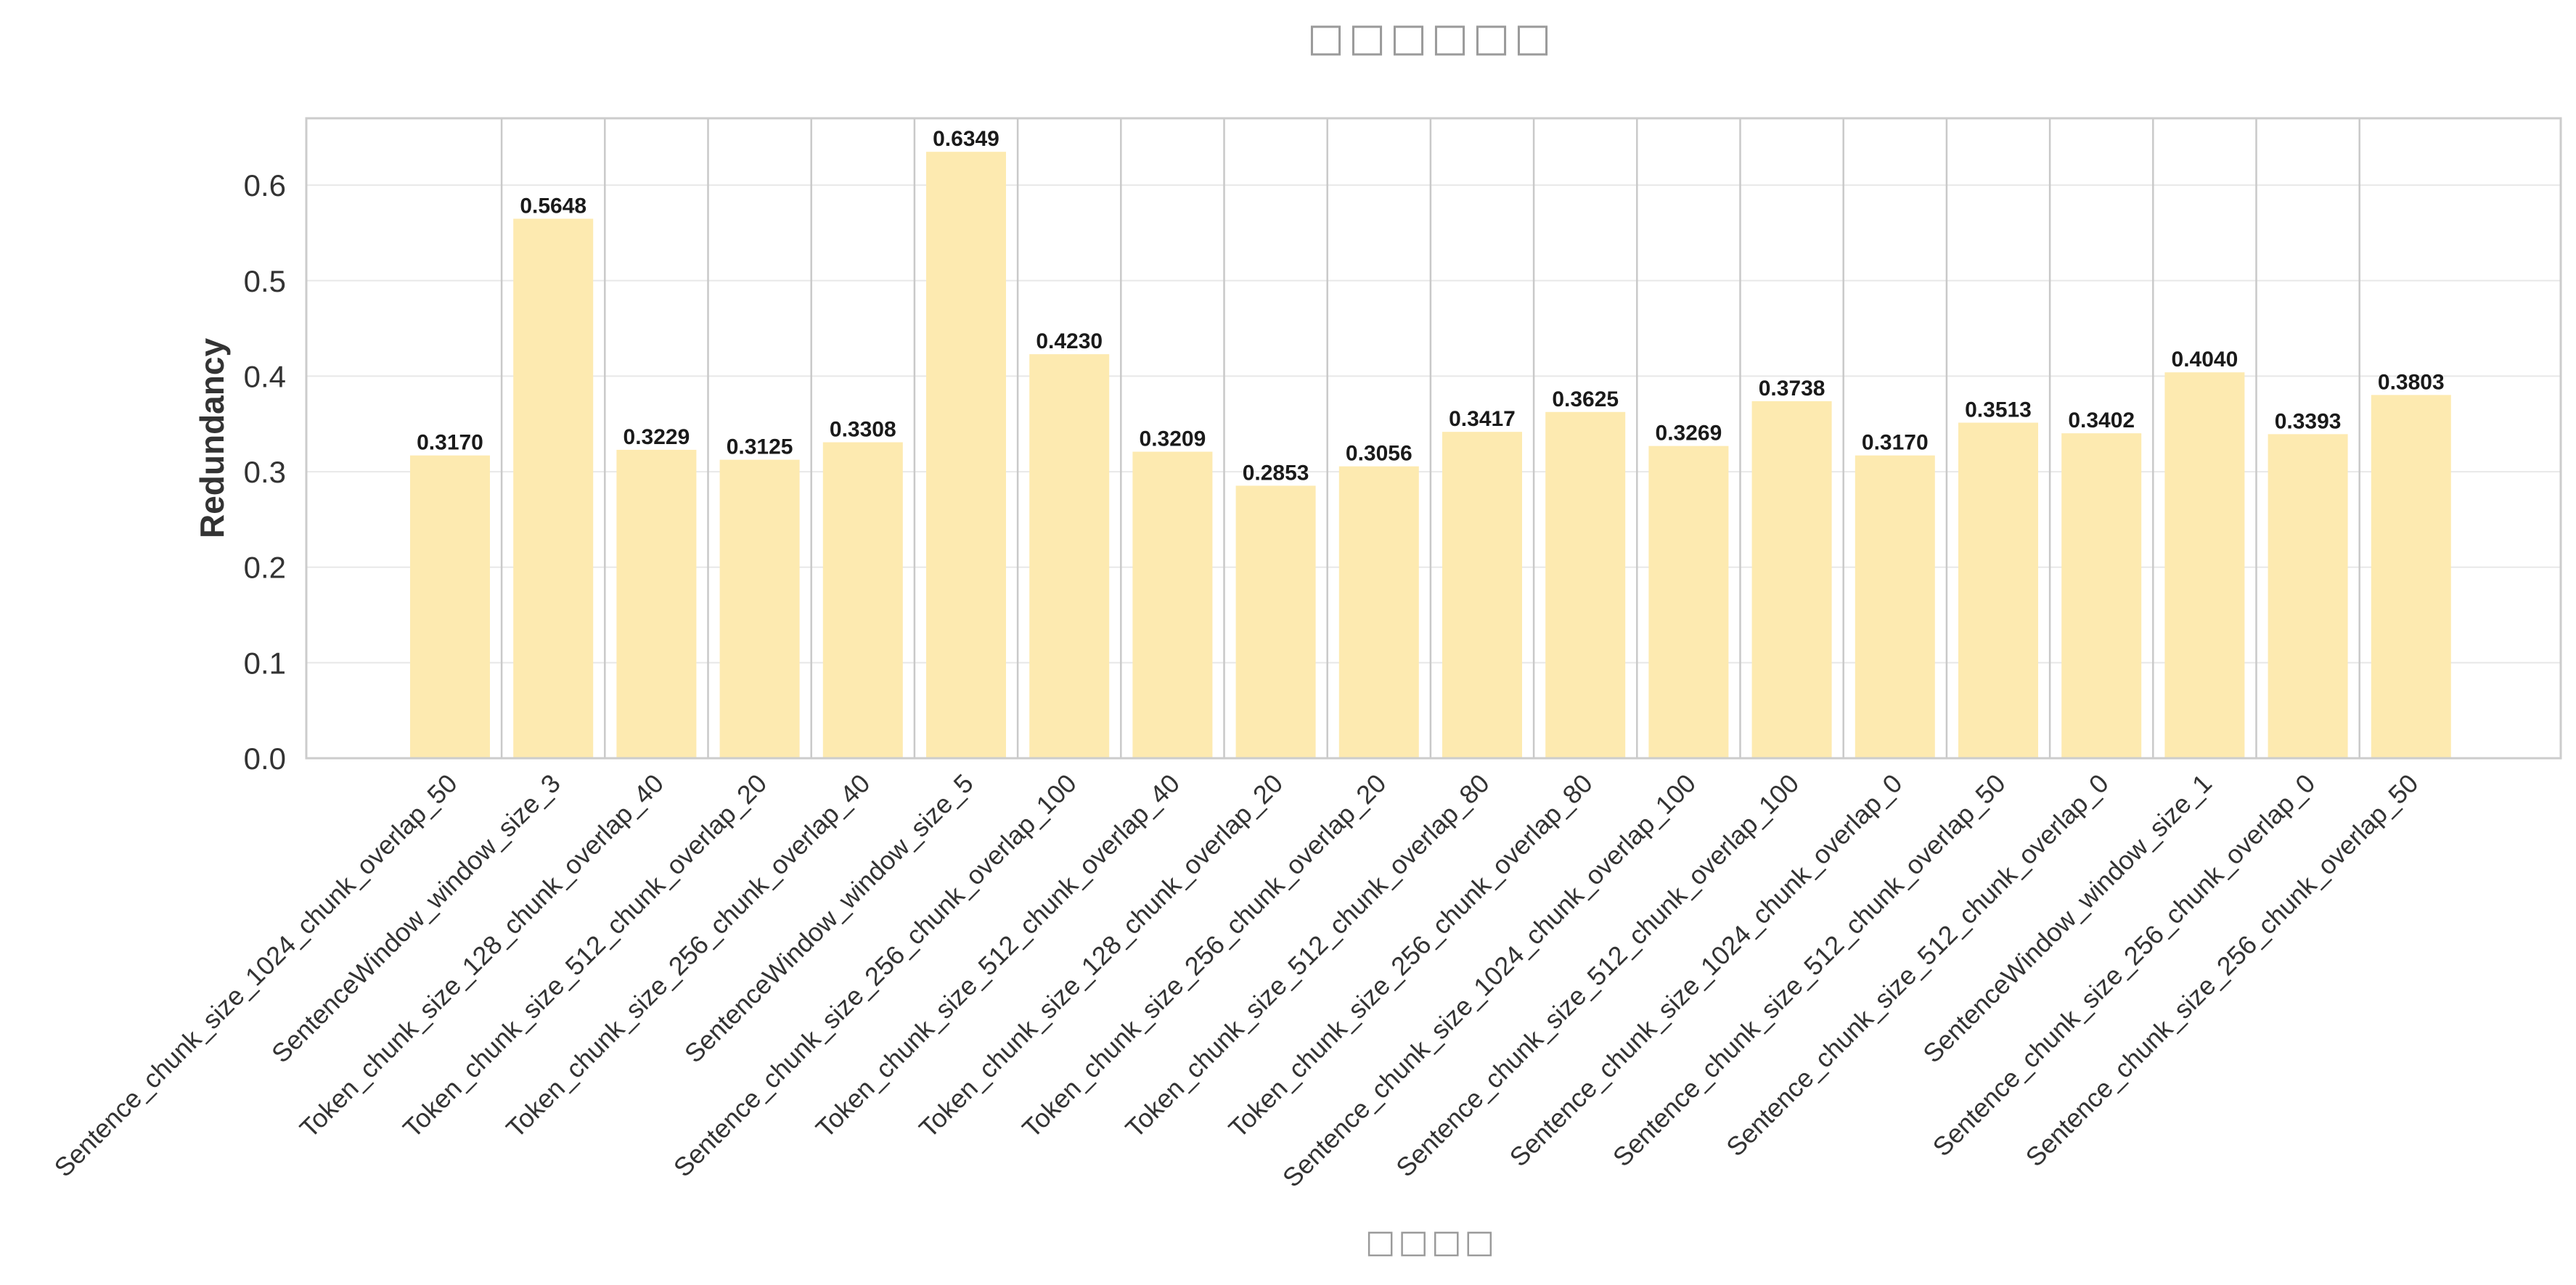 This screenshot has height=1285, width=2576. I want to click on x-tick-label: Token_chunk_size_256_chunk_overlap_20, so click(1204, 956).